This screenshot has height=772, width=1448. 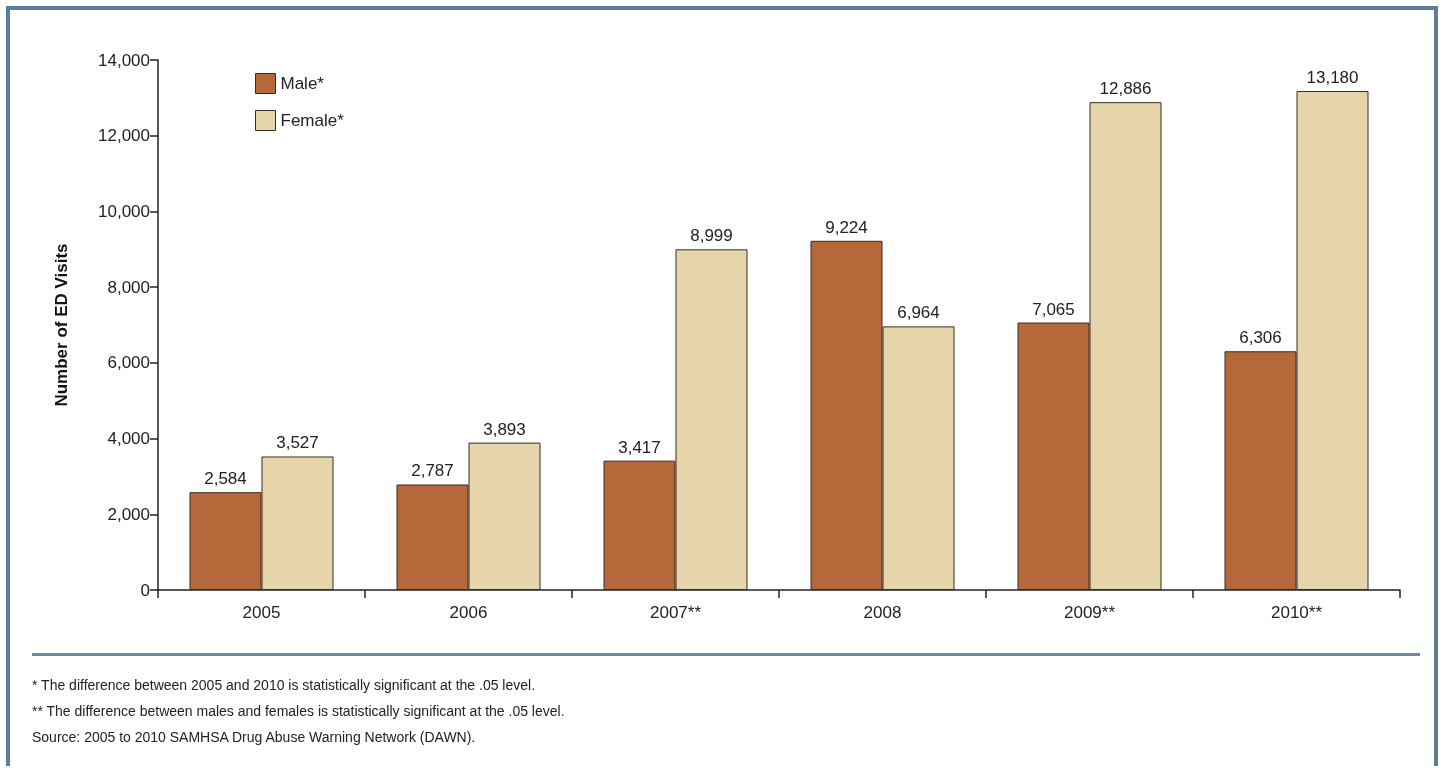 I want to click on text: * The difference between 2005 and 2010 is statistically significant at the .05 level., so click(x=284, y=685).